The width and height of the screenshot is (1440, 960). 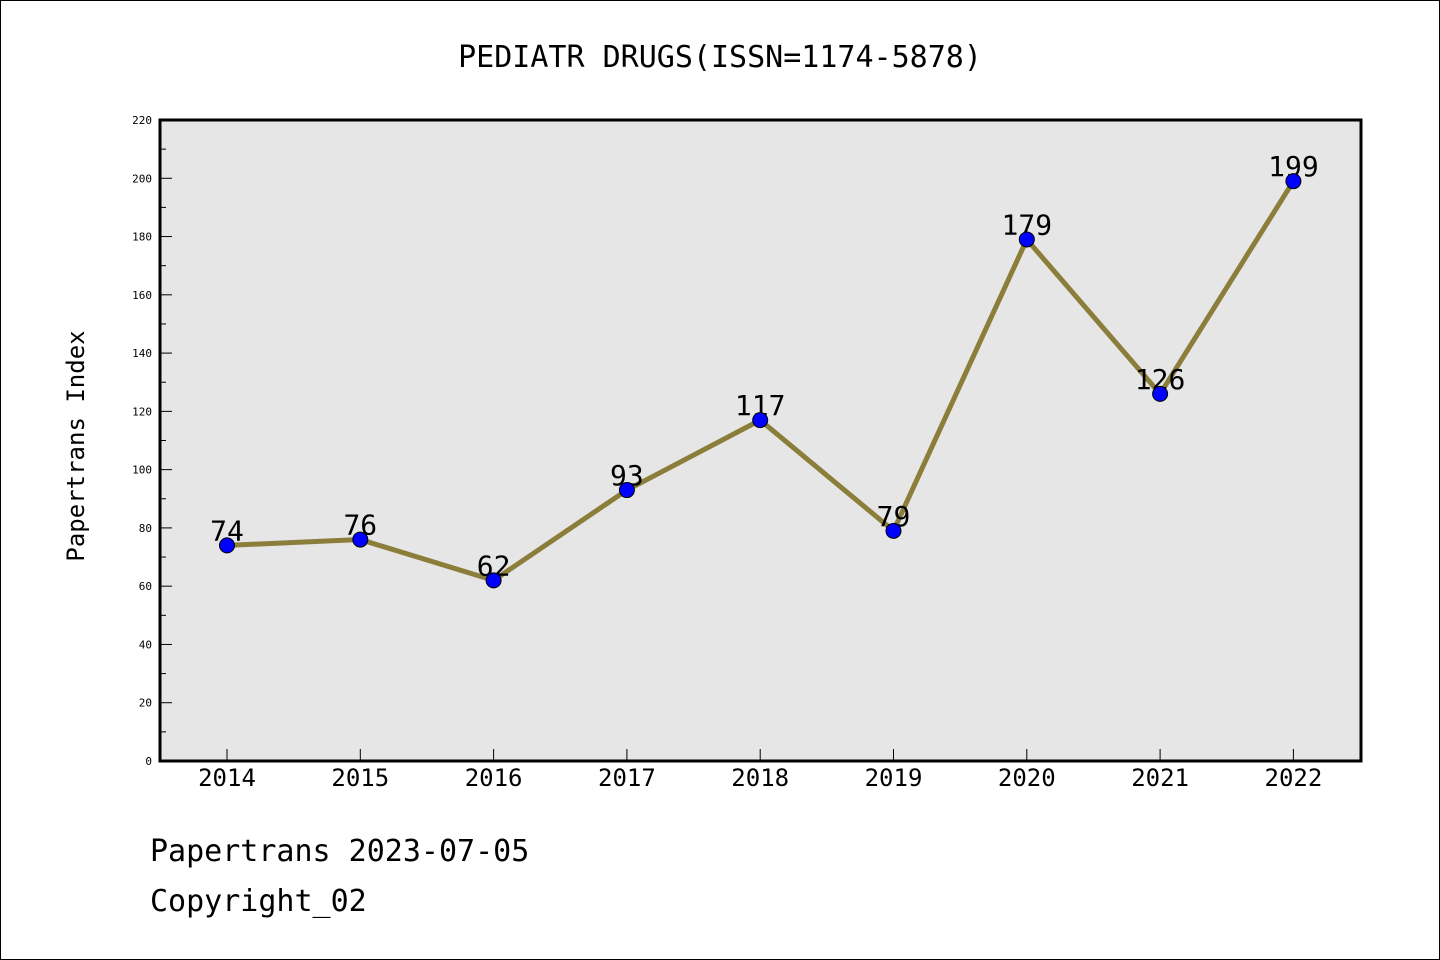 I want to click on x-tick-label: 2019, so click(x=894, y=778).